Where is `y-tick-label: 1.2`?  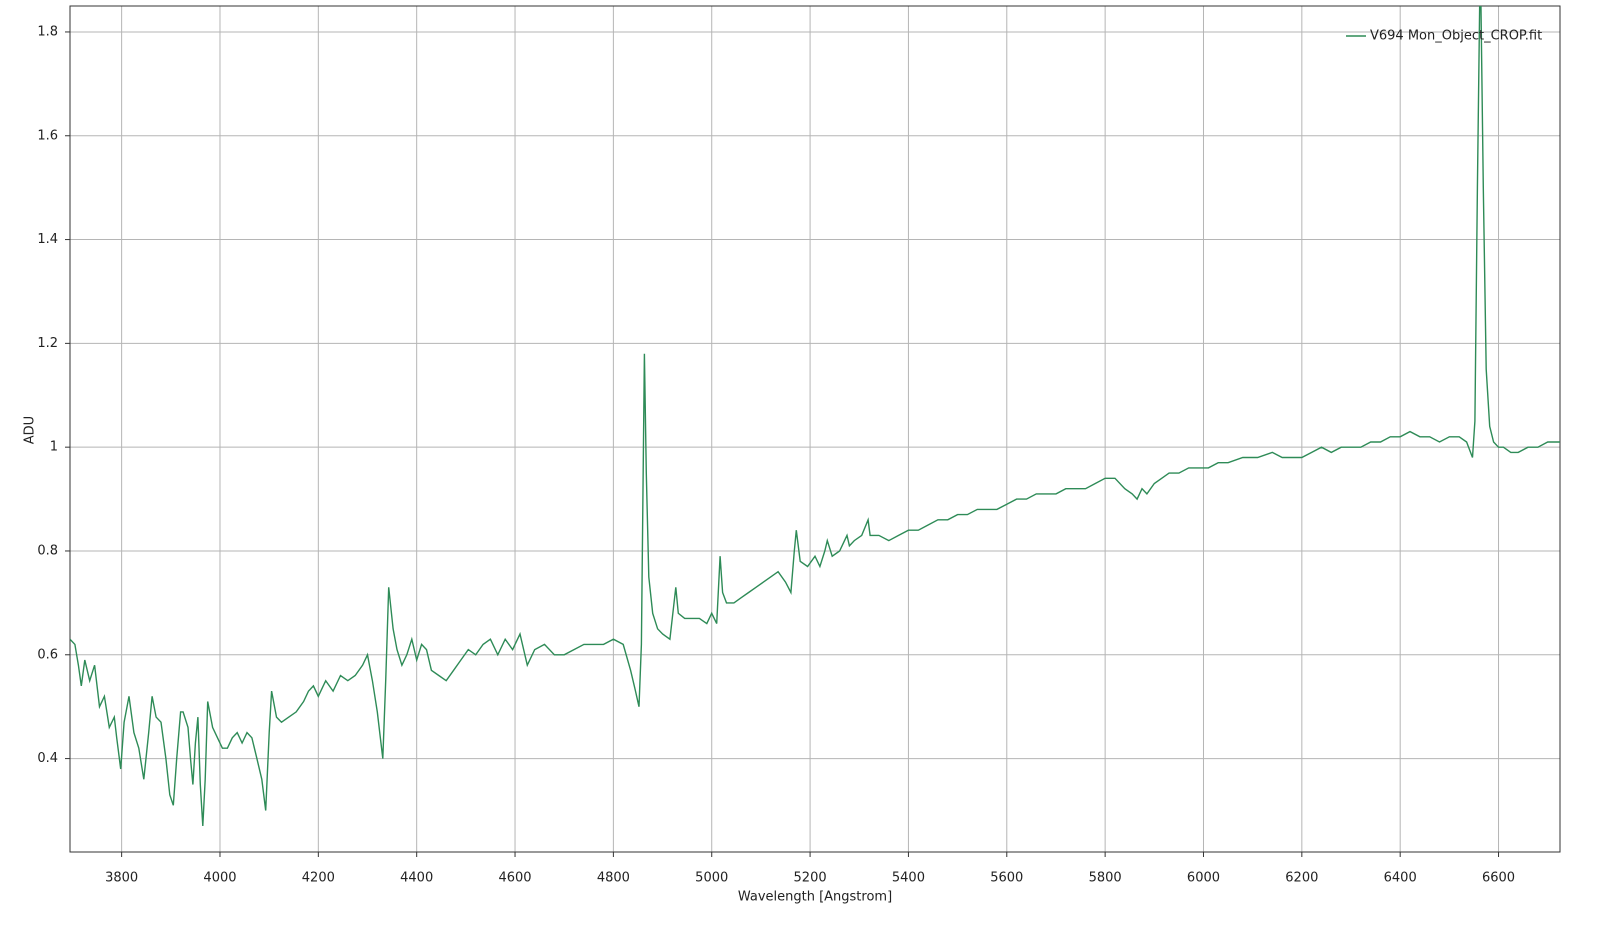
y-tick-label: 1.2 is located at coordinates (47, 343).